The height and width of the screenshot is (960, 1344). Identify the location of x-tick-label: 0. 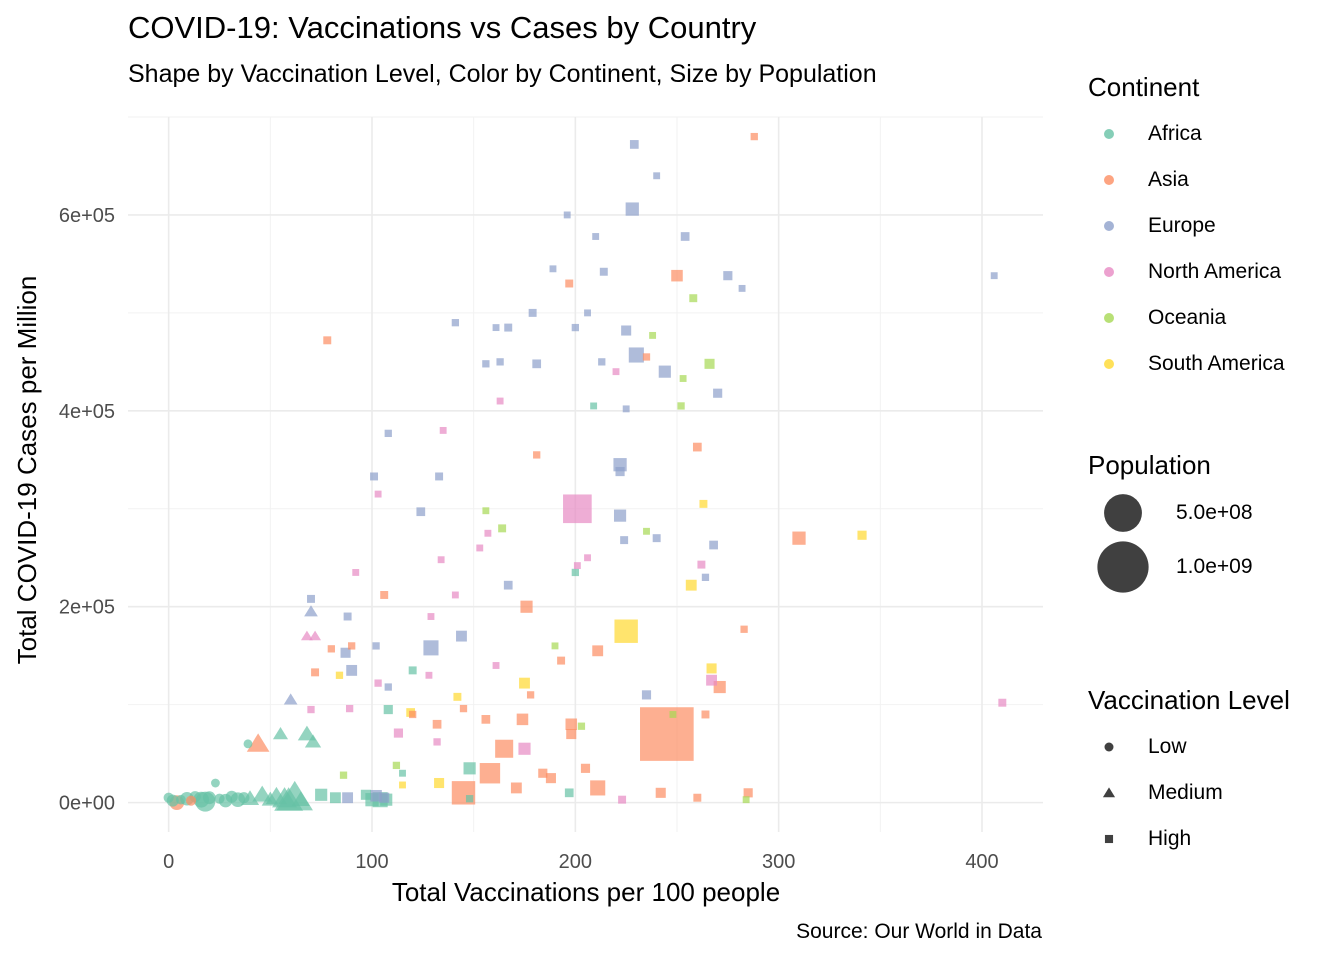
(168, 862).